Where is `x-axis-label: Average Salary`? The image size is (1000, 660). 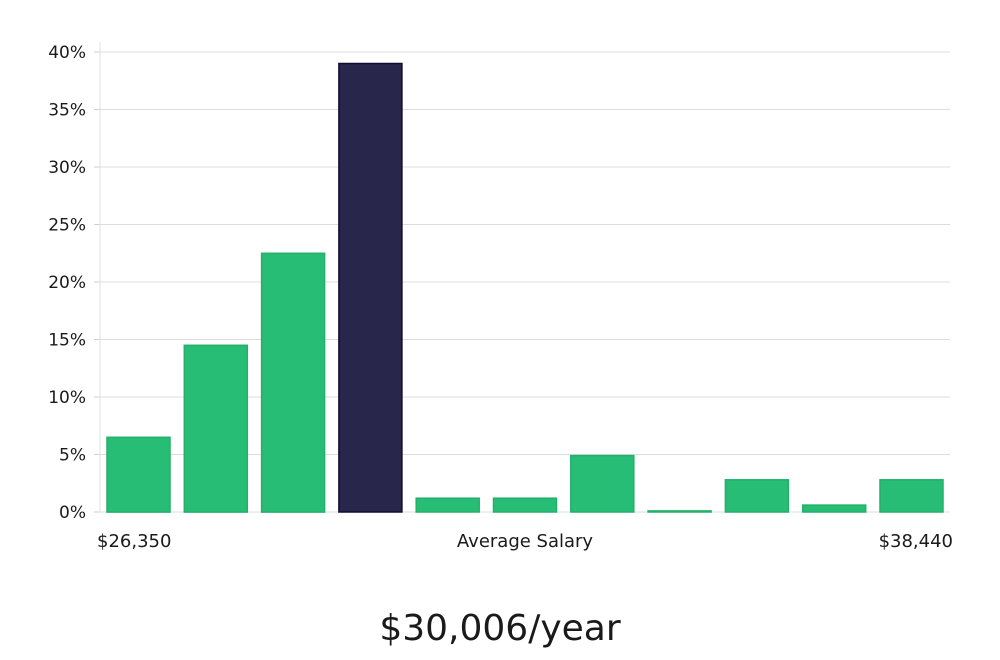 x-axis-label: Average Salary is located at coordinates (525, 541).